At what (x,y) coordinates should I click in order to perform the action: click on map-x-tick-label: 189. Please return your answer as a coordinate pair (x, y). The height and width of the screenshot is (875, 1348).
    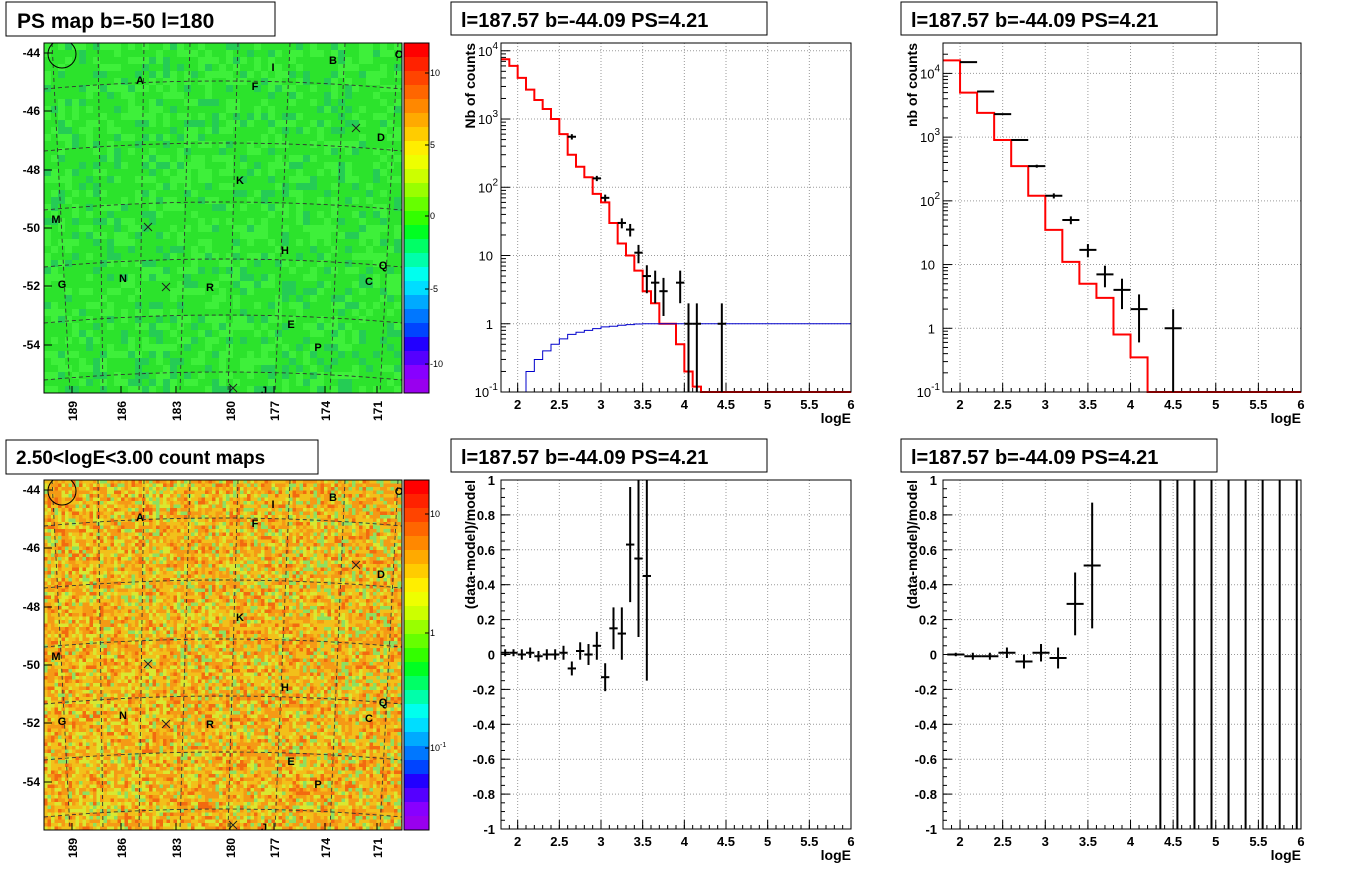
    Looking at the image, I should click on (73, 411).